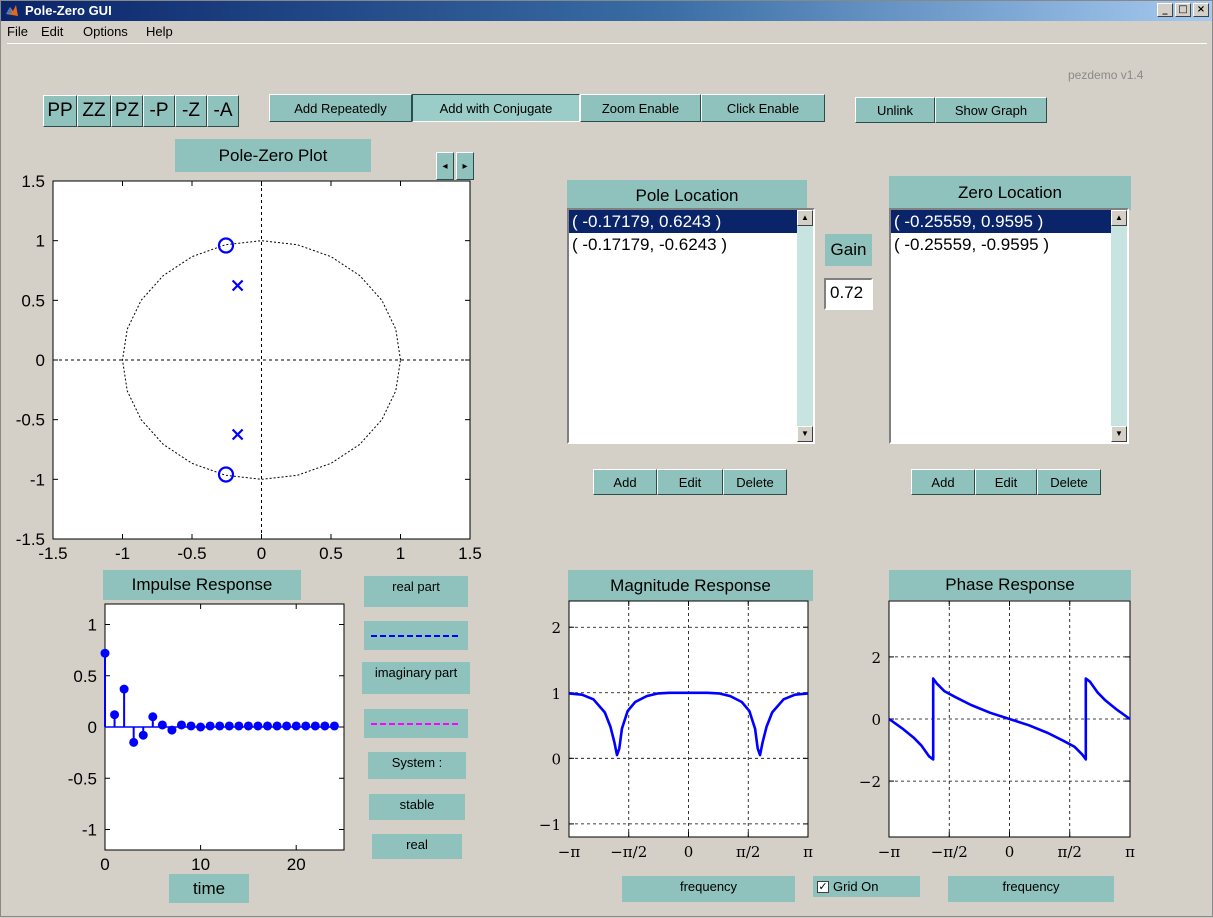  Describe the element at coordinates (496, 108) in the screenshot. I see `add-with-conjugate-button: Add with Conjugate` at that location.